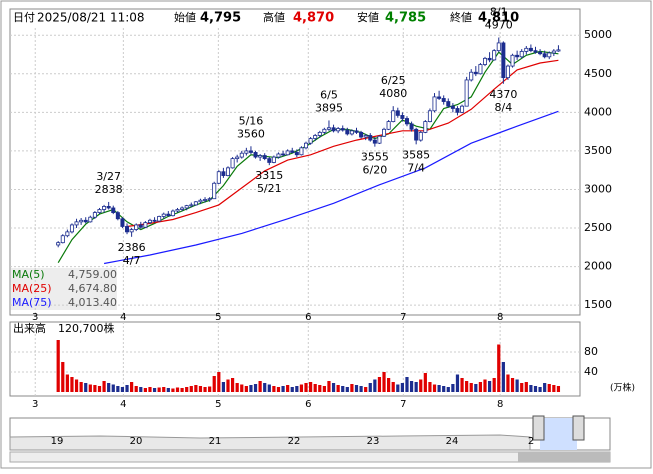 This screenshot has width=653, height=474. What do you see at coordinates (123, 317) in the screenshot?
I see `x-tick-label: 4` at bounding box center [123, 317].